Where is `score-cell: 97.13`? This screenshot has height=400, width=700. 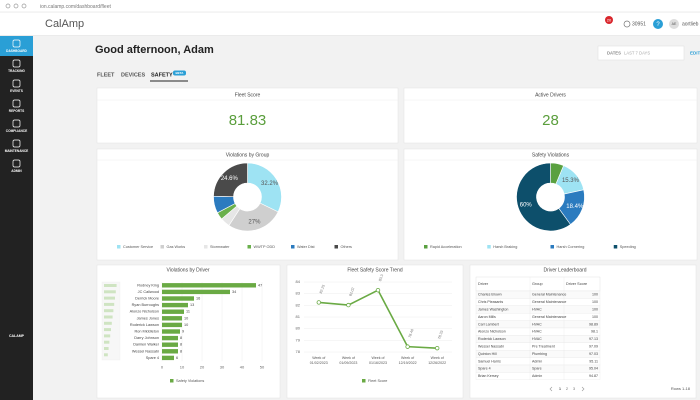
score-cell: 97.13 is located at coordinates (593, 339).